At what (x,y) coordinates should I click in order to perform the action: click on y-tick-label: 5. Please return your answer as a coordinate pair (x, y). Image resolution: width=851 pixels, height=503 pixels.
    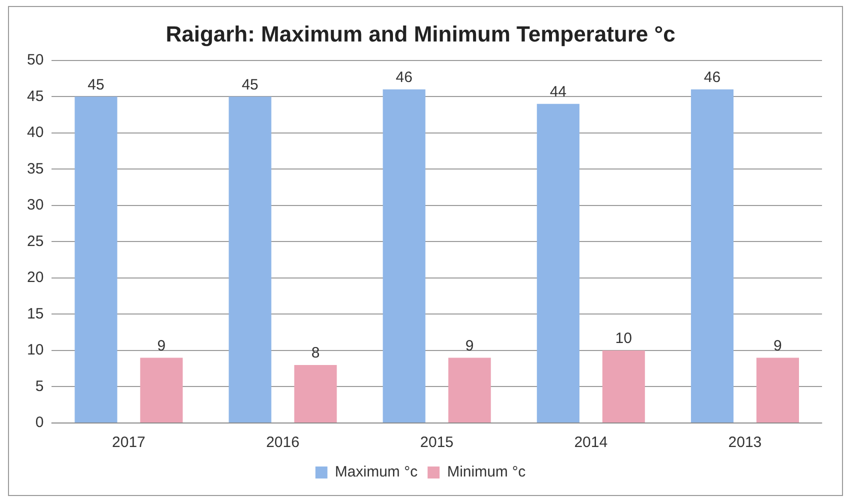
    Looking at the image, I should click on (39, 386).